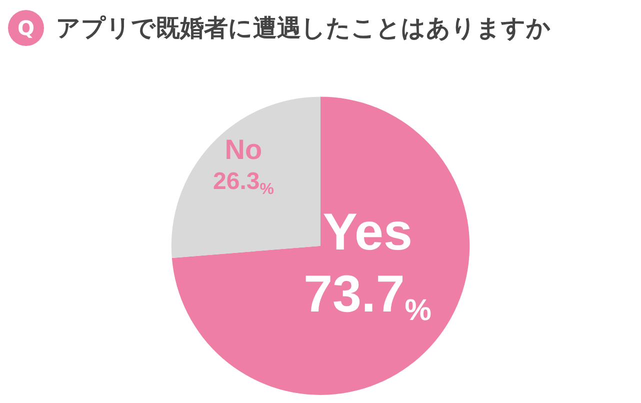 The image size is (641, 403). I want to click on slice-label: Yes, so click(367, 232).